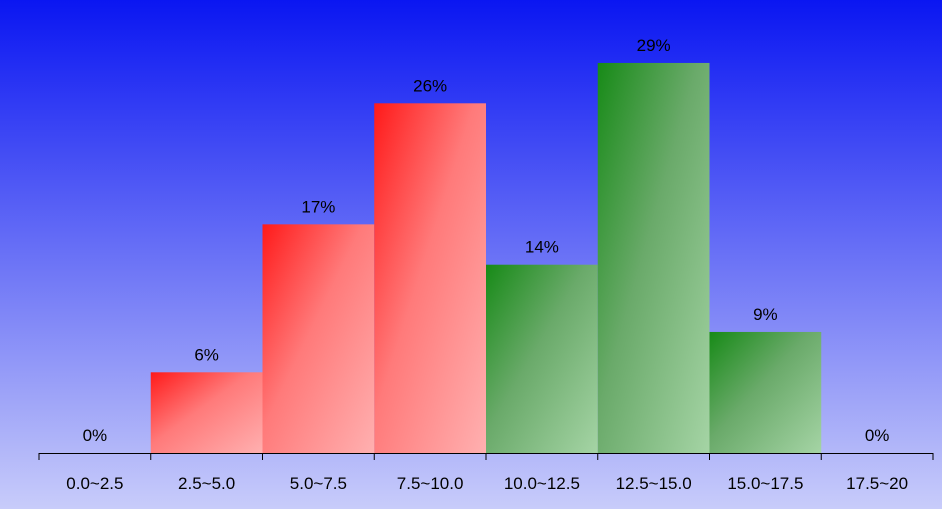 The image size is (942, 509). Describe the element at coordinates (765, 483) in the screenshot. I see `tick-label-15.0~17.5: 15.0~17.5` at that location.